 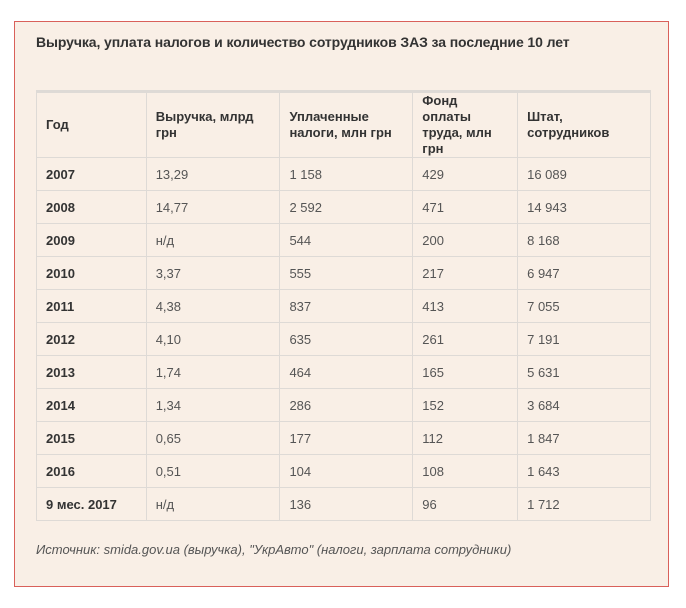 What do you see at coordinates (91, 471) in the screenshot?
I see `year-cell: 2016` at bounding box center [91, 471].